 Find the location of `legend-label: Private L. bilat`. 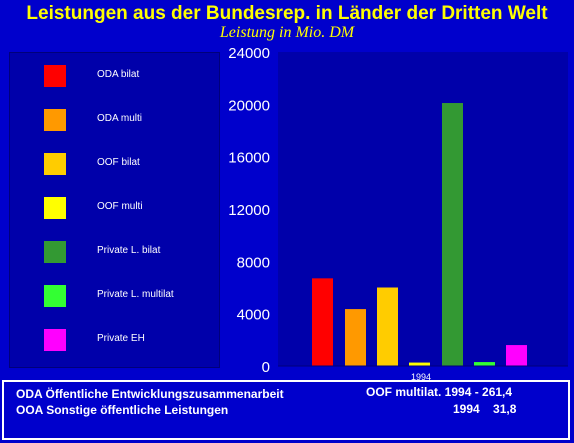

legend-label: Private L. bilat is located at coordinates (129, 250).